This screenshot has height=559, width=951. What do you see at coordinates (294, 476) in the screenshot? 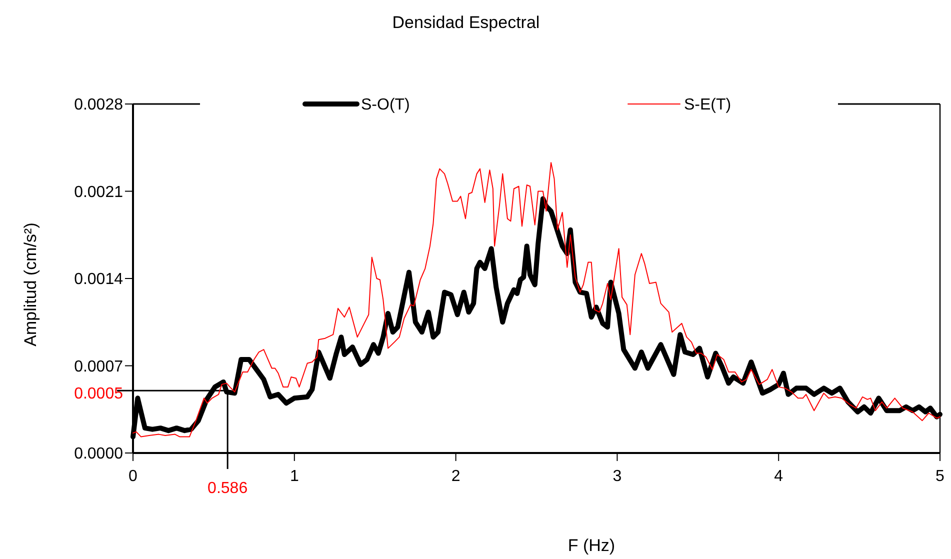
I see `x-tick-label: 1` at bounding box center [294, 476].